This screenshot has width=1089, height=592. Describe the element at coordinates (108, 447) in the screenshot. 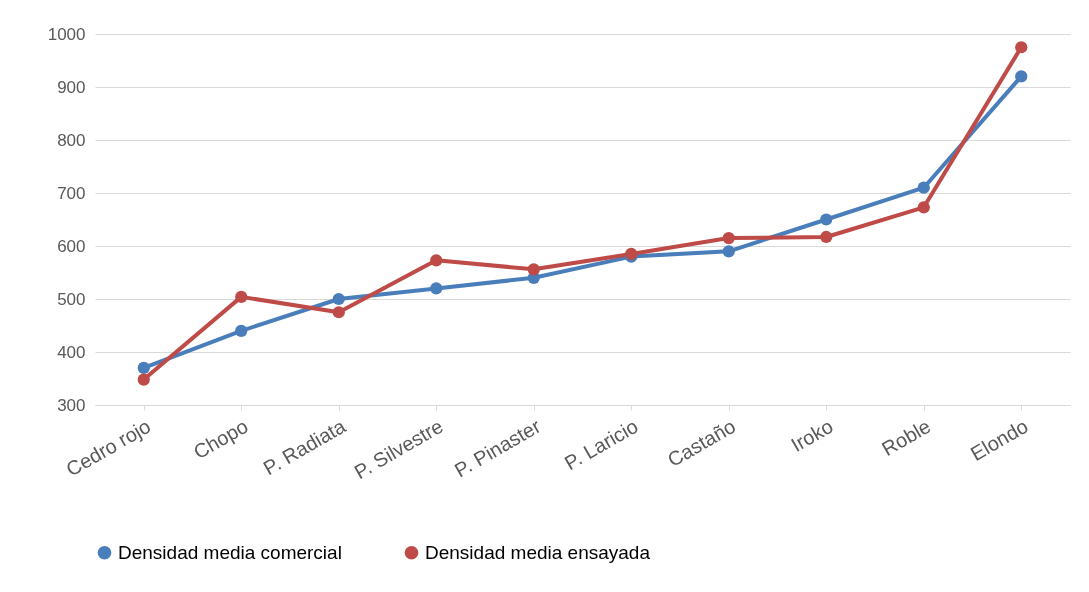

I see `x-tick-label: Cedro rojo` at that location.